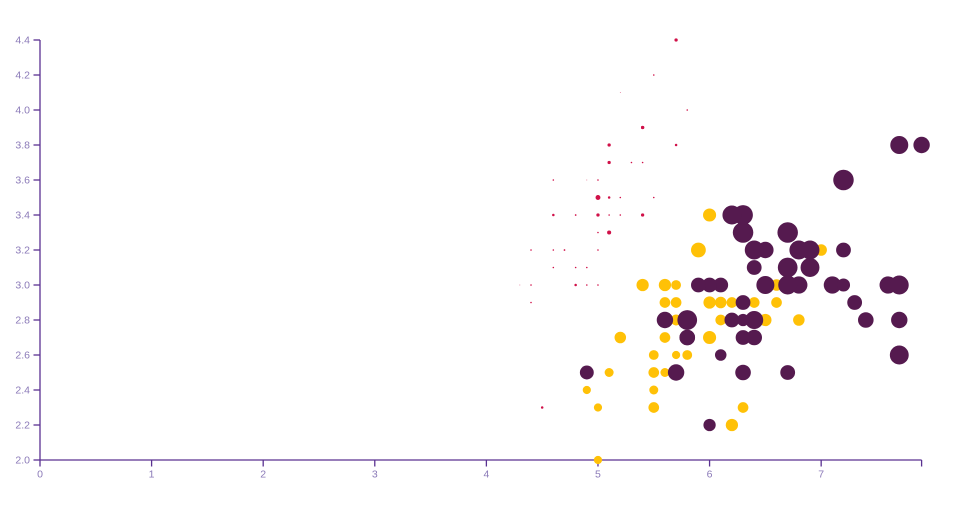  Describe the element at coordinates (22, 41) in the screenshot. I see `y-tick-label: 4.4` at that location.